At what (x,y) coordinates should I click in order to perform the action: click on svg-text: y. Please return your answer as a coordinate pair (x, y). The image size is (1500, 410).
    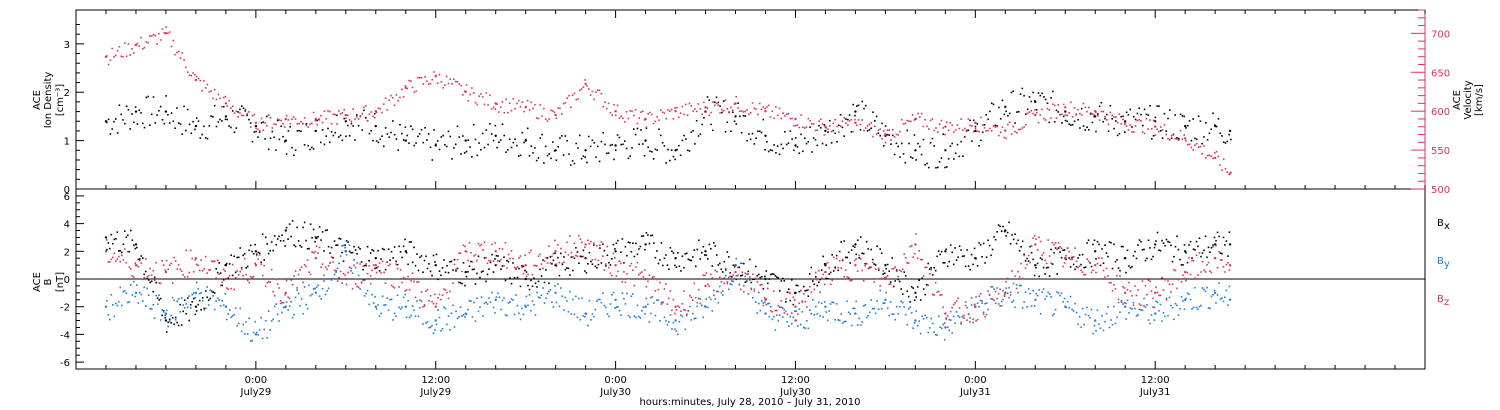
    Looking at the image, I should click on (1447, 264).